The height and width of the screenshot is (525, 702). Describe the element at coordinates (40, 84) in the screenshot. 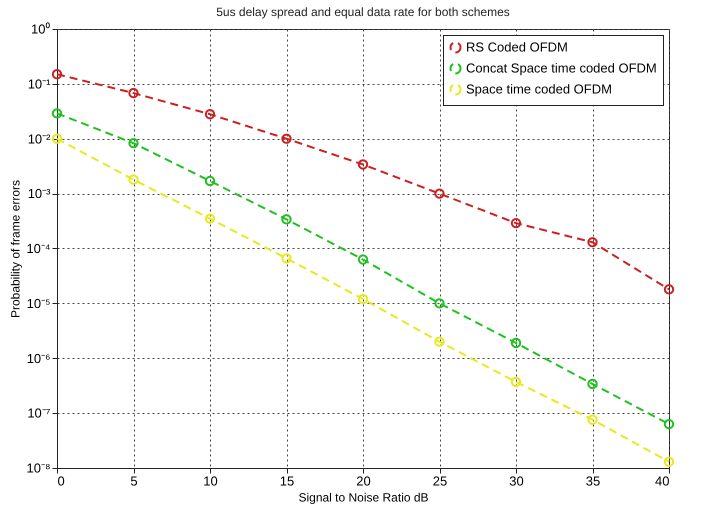

I see `y-tick-label: 10⁻¹` at that location.